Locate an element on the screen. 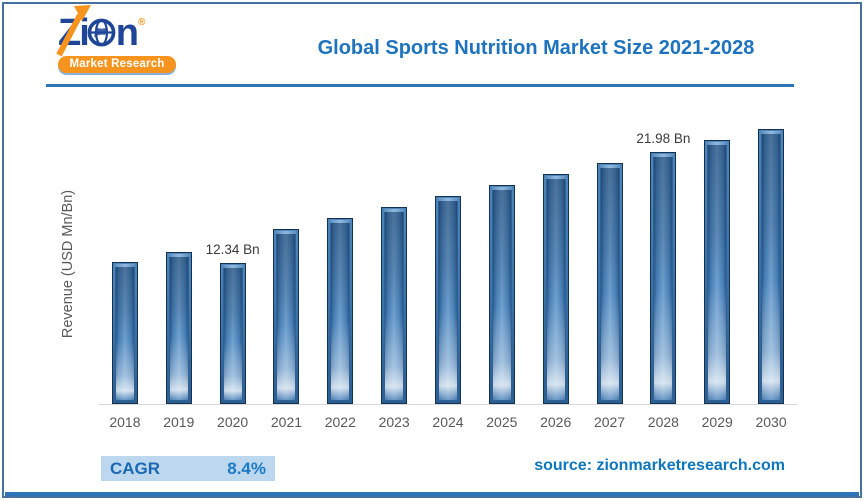  bar-column-2019: 2019 is located at coordinates (179, 264).